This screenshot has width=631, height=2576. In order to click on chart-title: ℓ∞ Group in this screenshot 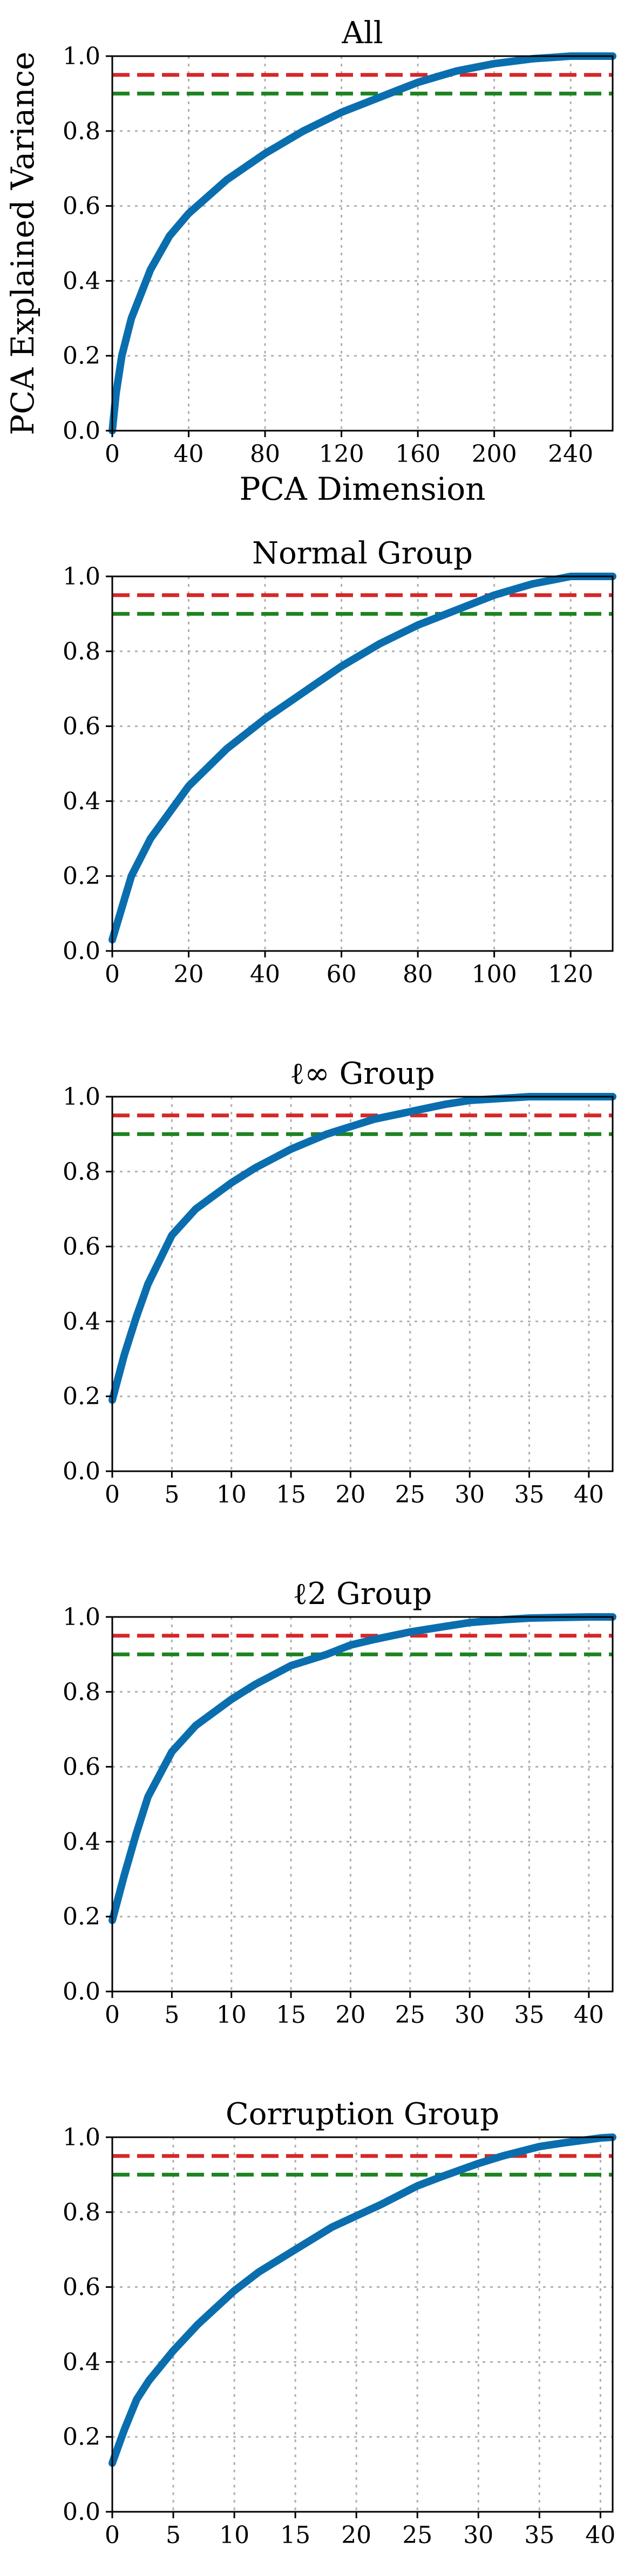, I will do `click(362, 1073)`.